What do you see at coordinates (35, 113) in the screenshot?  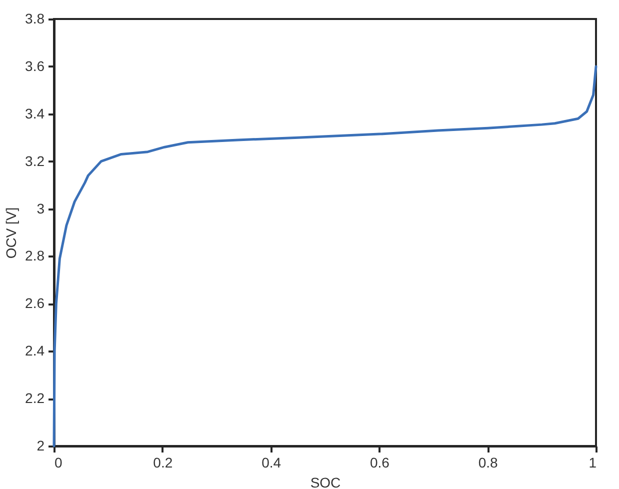 I see `y-tick-label: 3.4` at bounding box center [35, 113].